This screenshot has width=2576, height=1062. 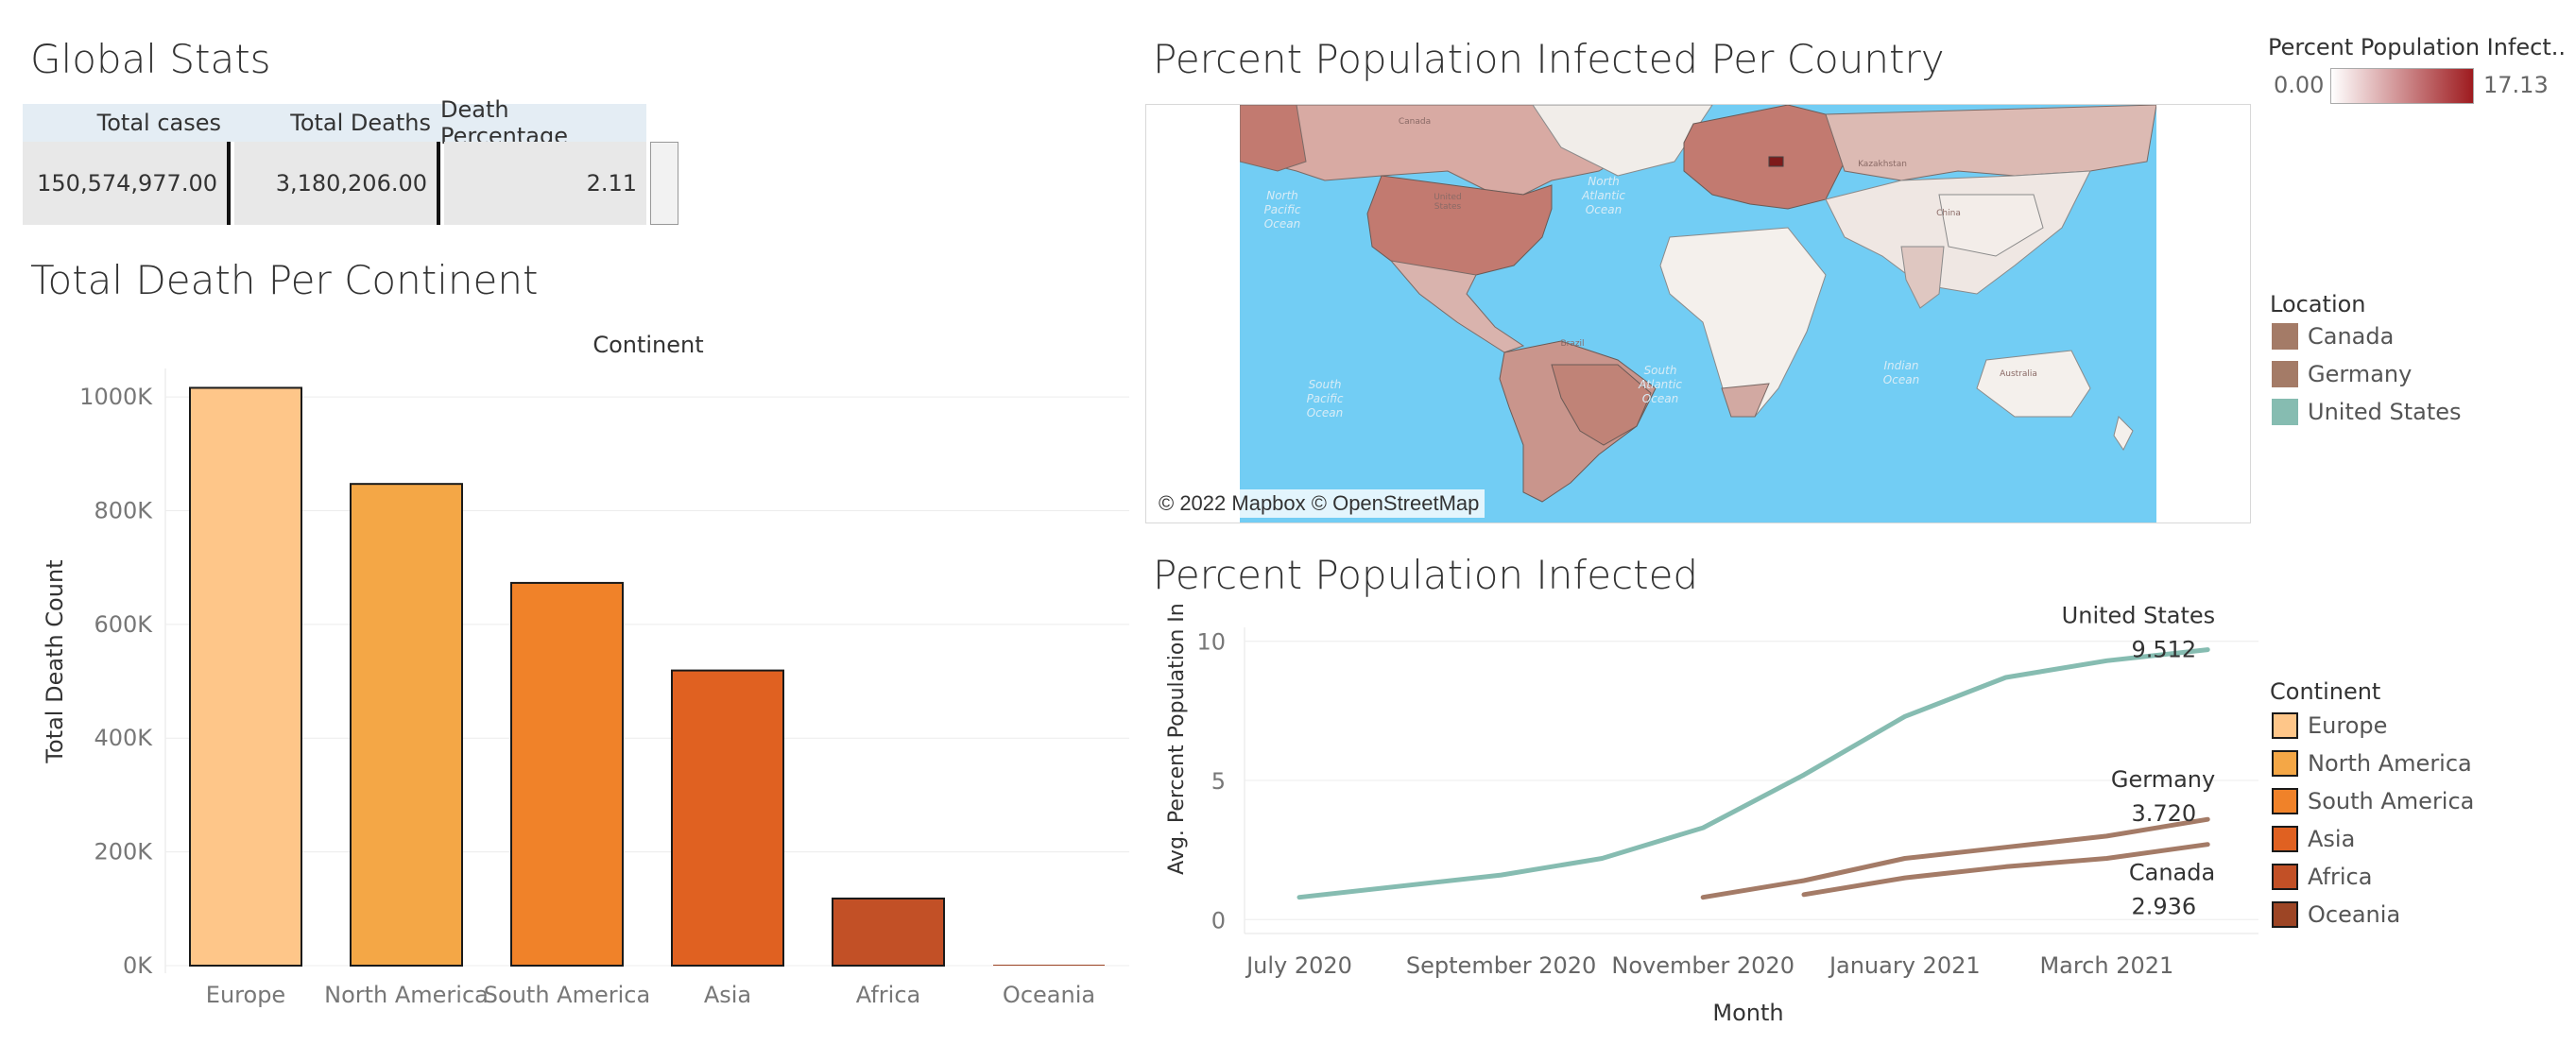 I want to click on line-end-label-name: Canada, so click(x=2172, y=873).